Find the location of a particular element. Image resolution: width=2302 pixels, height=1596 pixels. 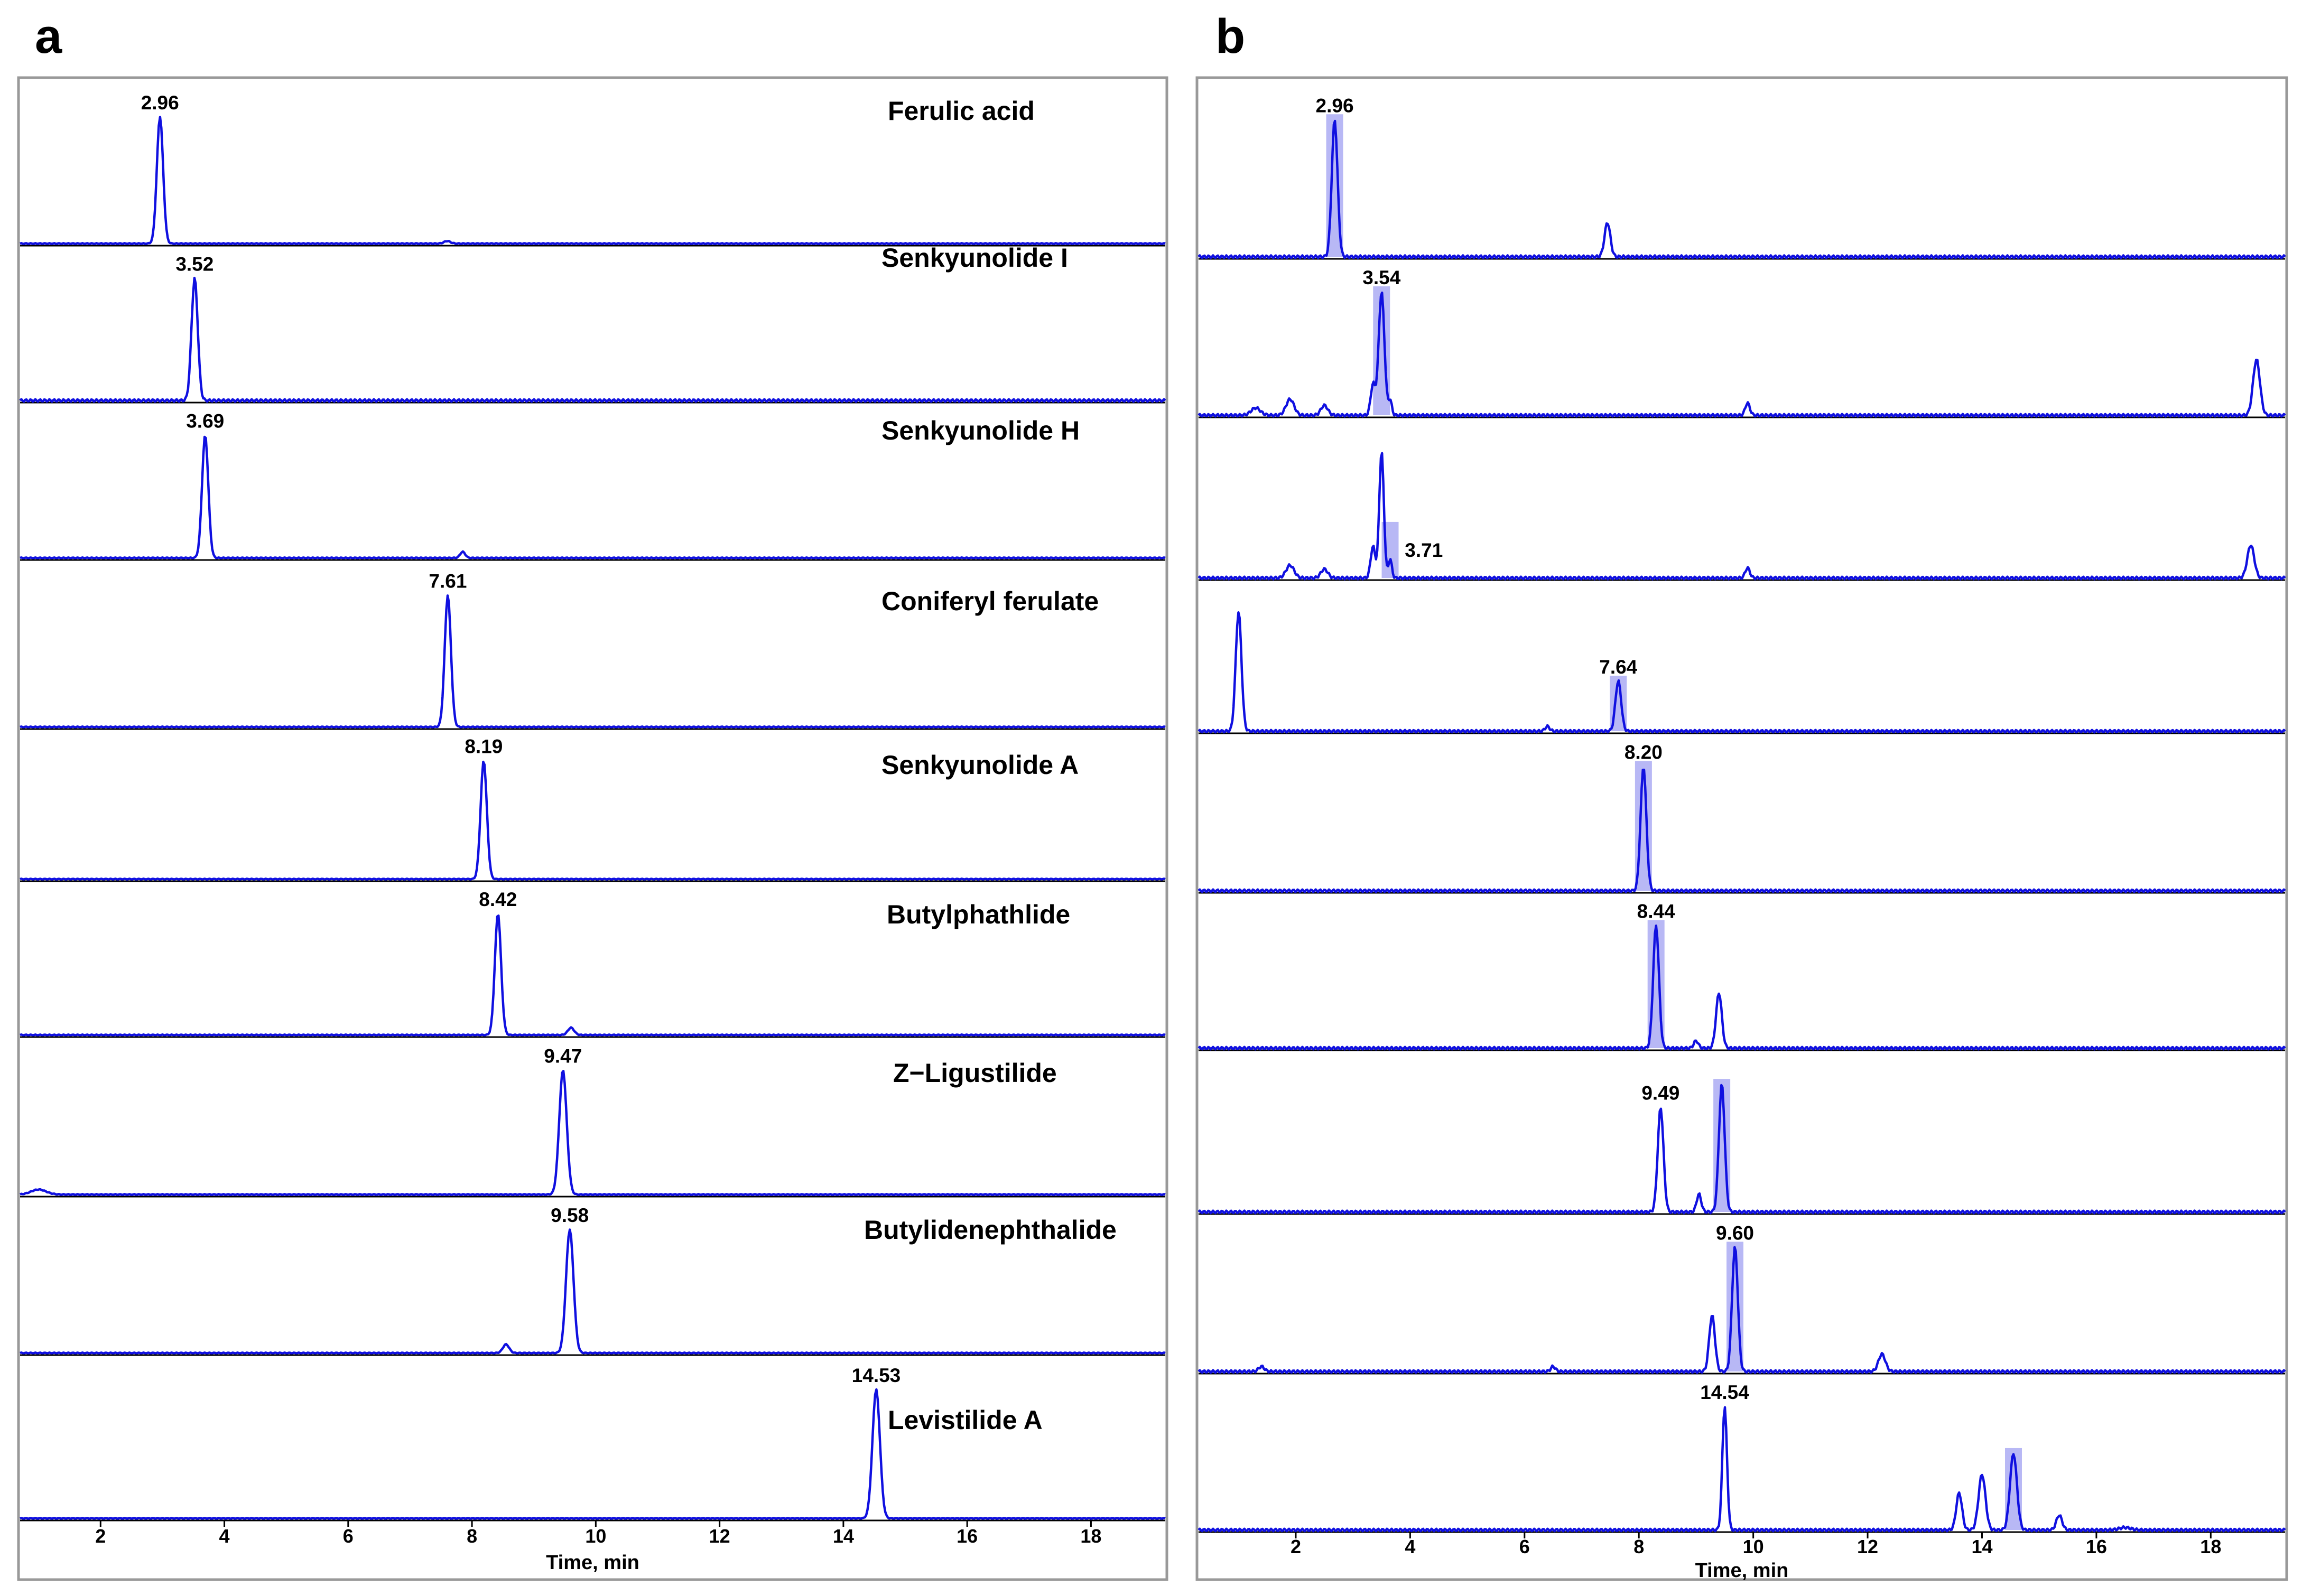

retention-time-label: 8.44 is located at coordinates (1656, 911).